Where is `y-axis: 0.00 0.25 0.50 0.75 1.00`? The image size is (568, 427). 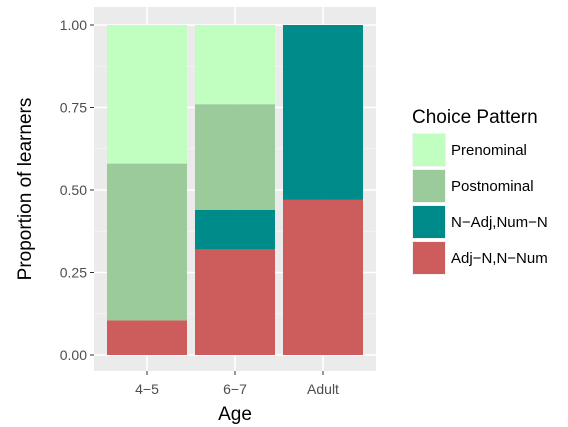 y-axis: 0.00 0.25 0.50 0.75 1.00 is located at coordinates (77, 190).